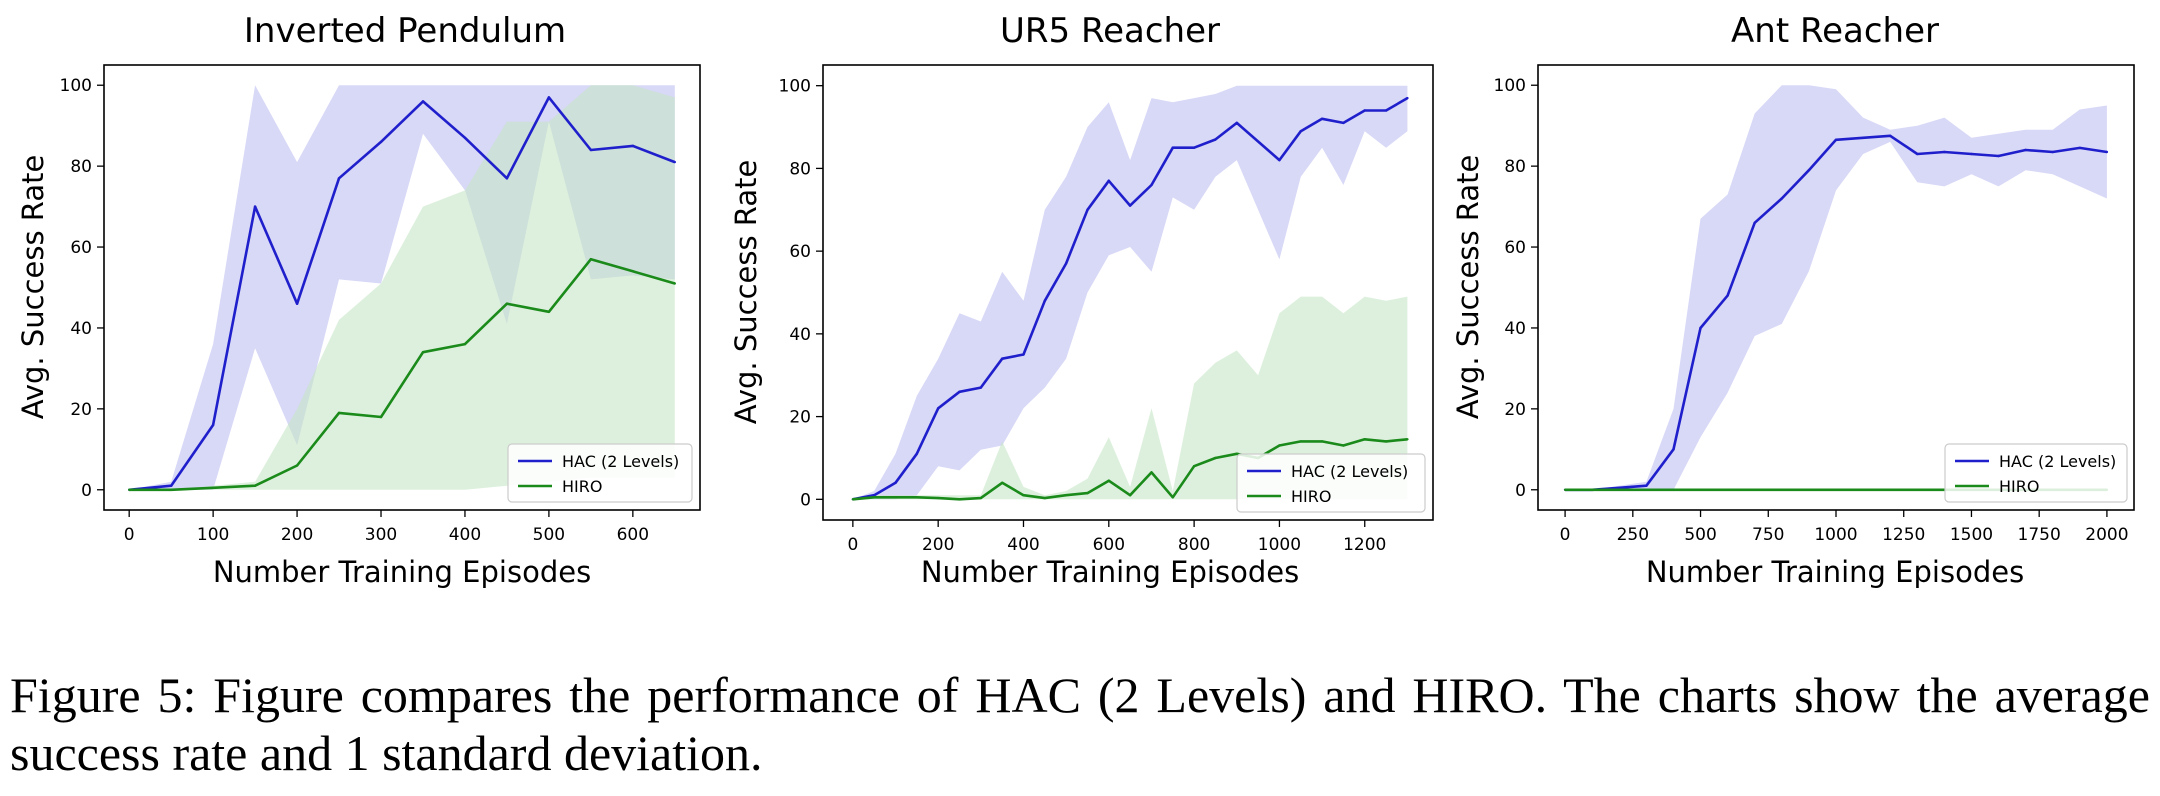 The width and height of the screenshot is (2160, 796). What do you see at coordinates (1110, 31) in the screenshot?
I see `chart-title: UR5 Reacher` at bounding box center [1110, 31].